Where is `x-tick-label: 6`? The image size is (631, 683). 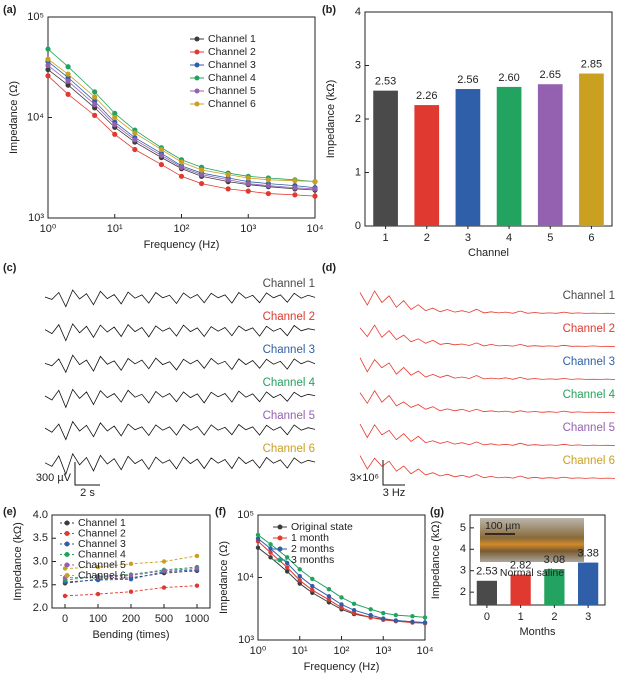 x-tick-label: 6 is located at coordinates (591, 238).